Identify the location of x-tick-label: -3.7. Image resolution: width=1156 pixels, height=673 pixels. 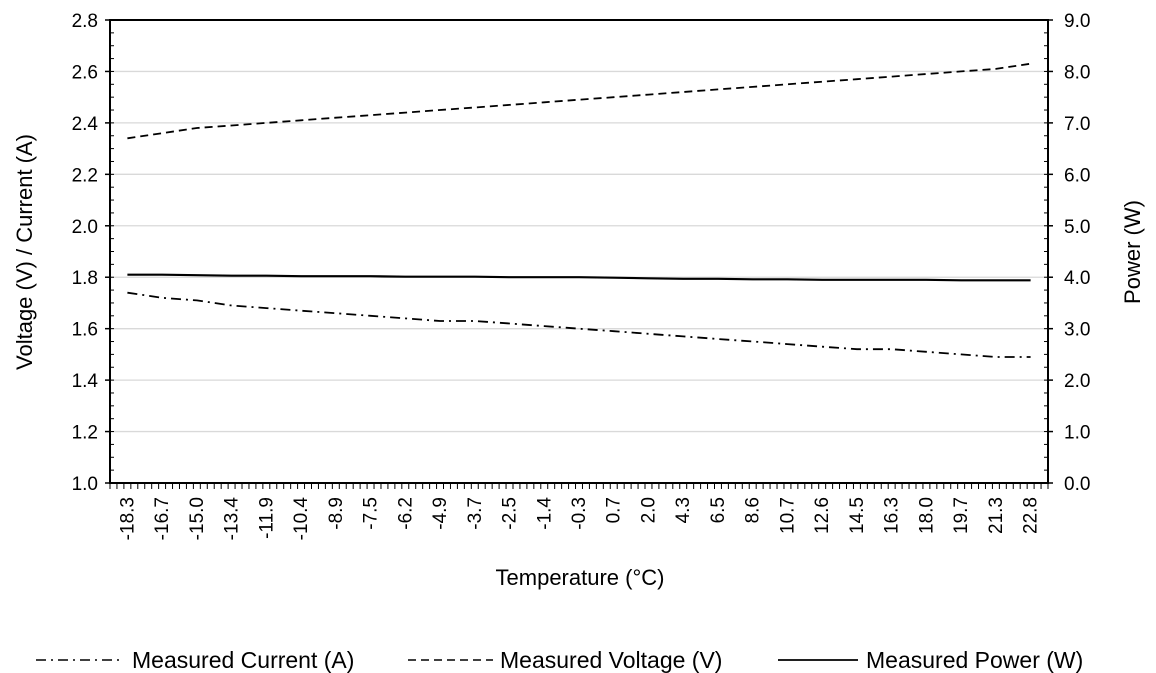
(475, 513).